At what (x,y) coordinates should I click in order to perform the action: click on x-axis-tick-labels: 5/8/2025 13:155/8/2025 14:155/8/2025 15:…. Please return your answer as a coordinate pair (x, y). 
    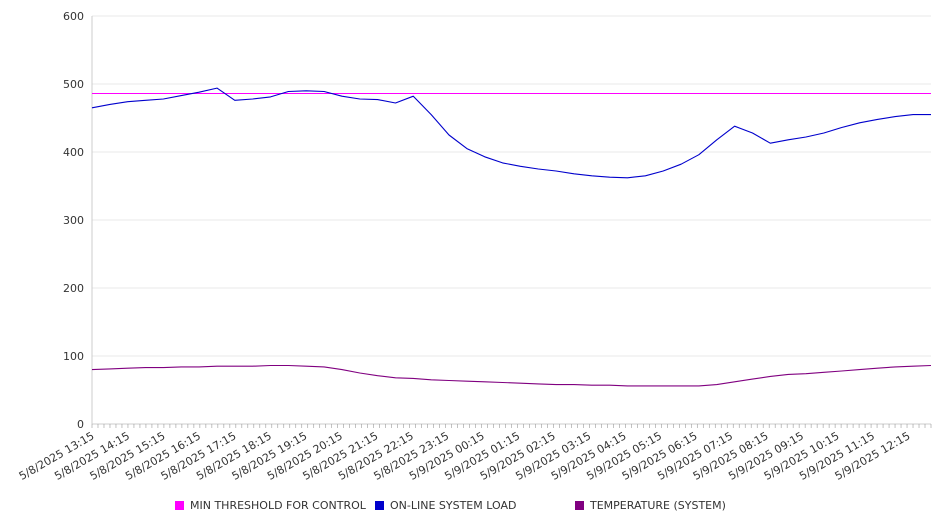
    Looking at the image, I should click on (465, 456).